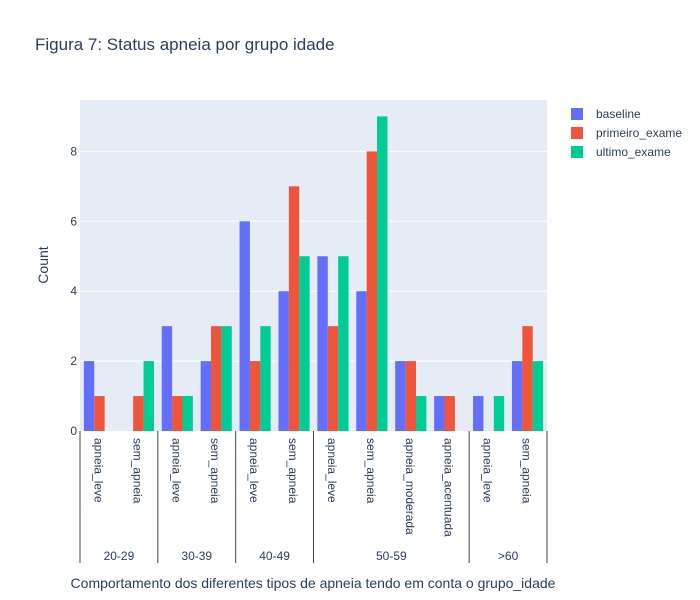 The image size is (700, 600). I want to click on x-group-label: 50-59, so click(391, 556).